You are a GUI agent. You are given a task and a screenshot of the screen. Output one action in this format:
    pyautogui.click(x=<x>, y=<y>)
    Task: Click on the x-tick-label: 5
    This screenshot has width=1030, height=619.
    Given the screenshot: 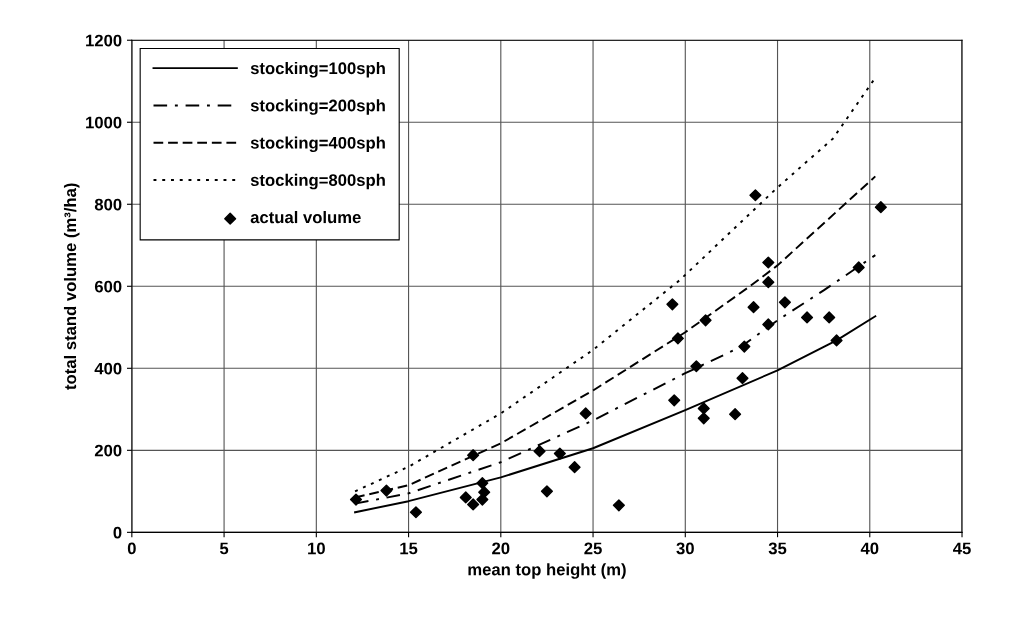 What is the action you would take?
    pyautogui.click(x=224, y=548)
    